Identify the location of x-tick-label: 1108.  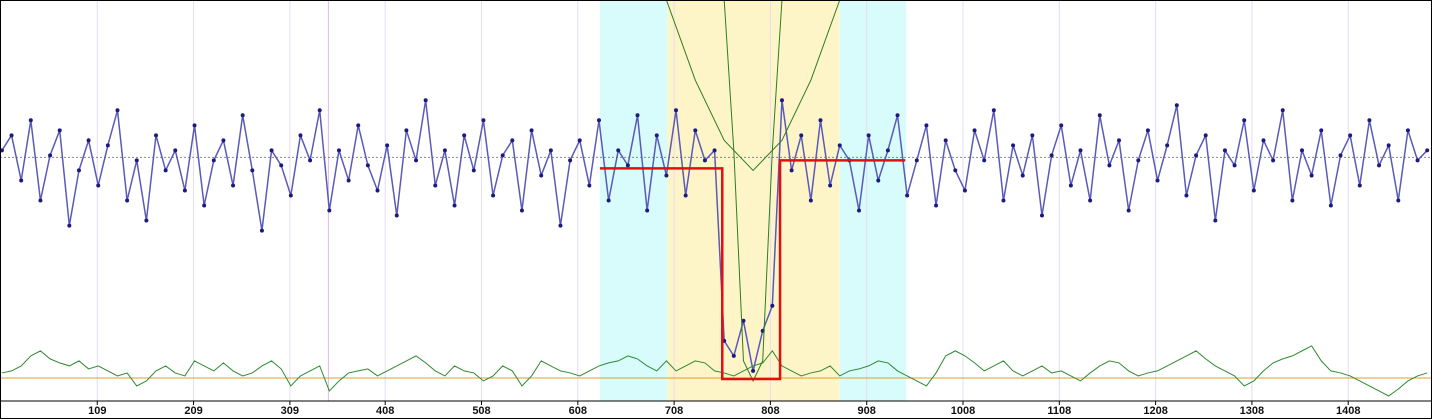
(1059, 411).